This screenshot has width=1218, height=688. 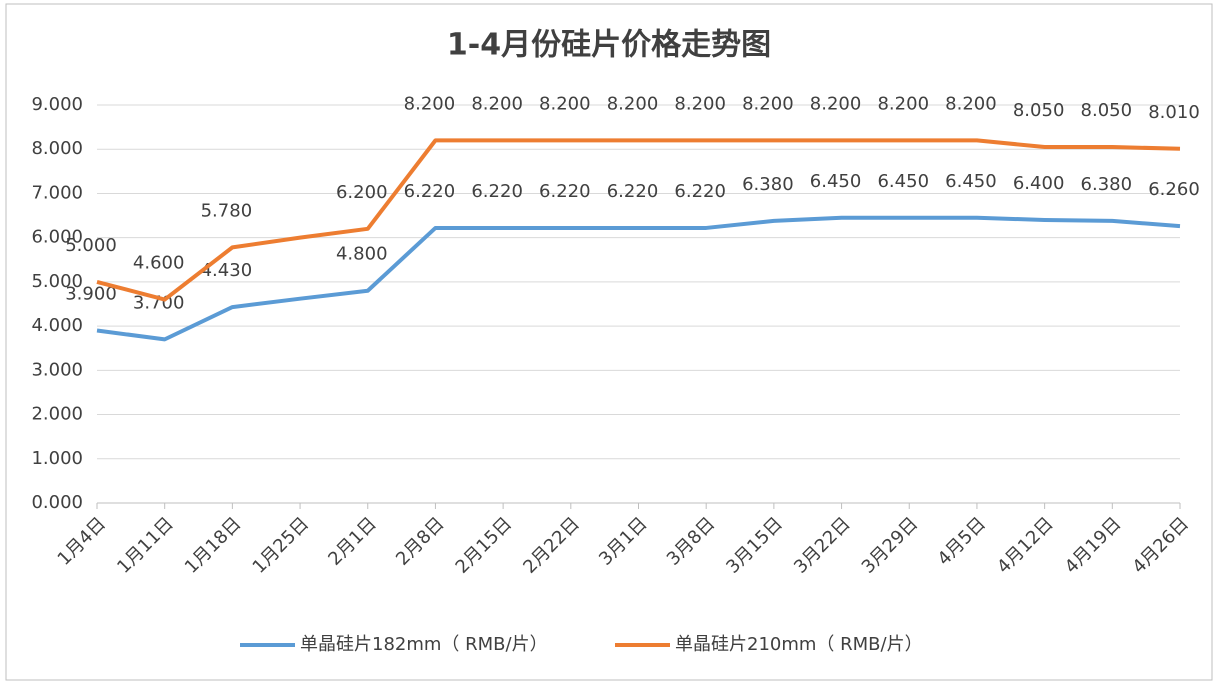 I want to click on y-tick-label: 0.000, so click(x=57, y=502).